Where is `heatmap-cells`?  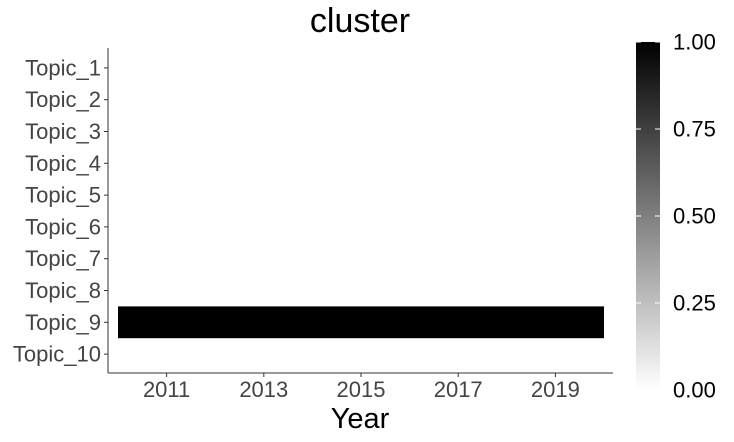 heatmap-cells is located at coordinates (361, 322).